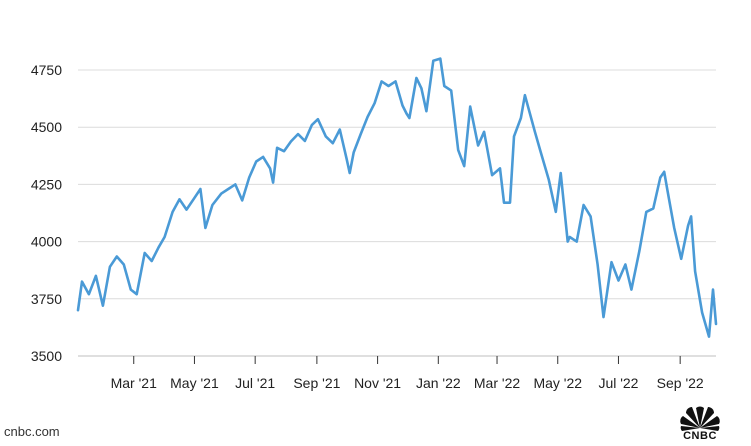 The image size is (751, 446). What do you see at coordinates (134, 383) in the screenshot?
I see `x-tick-label: Mar '21` at bounding box center [134, 383].